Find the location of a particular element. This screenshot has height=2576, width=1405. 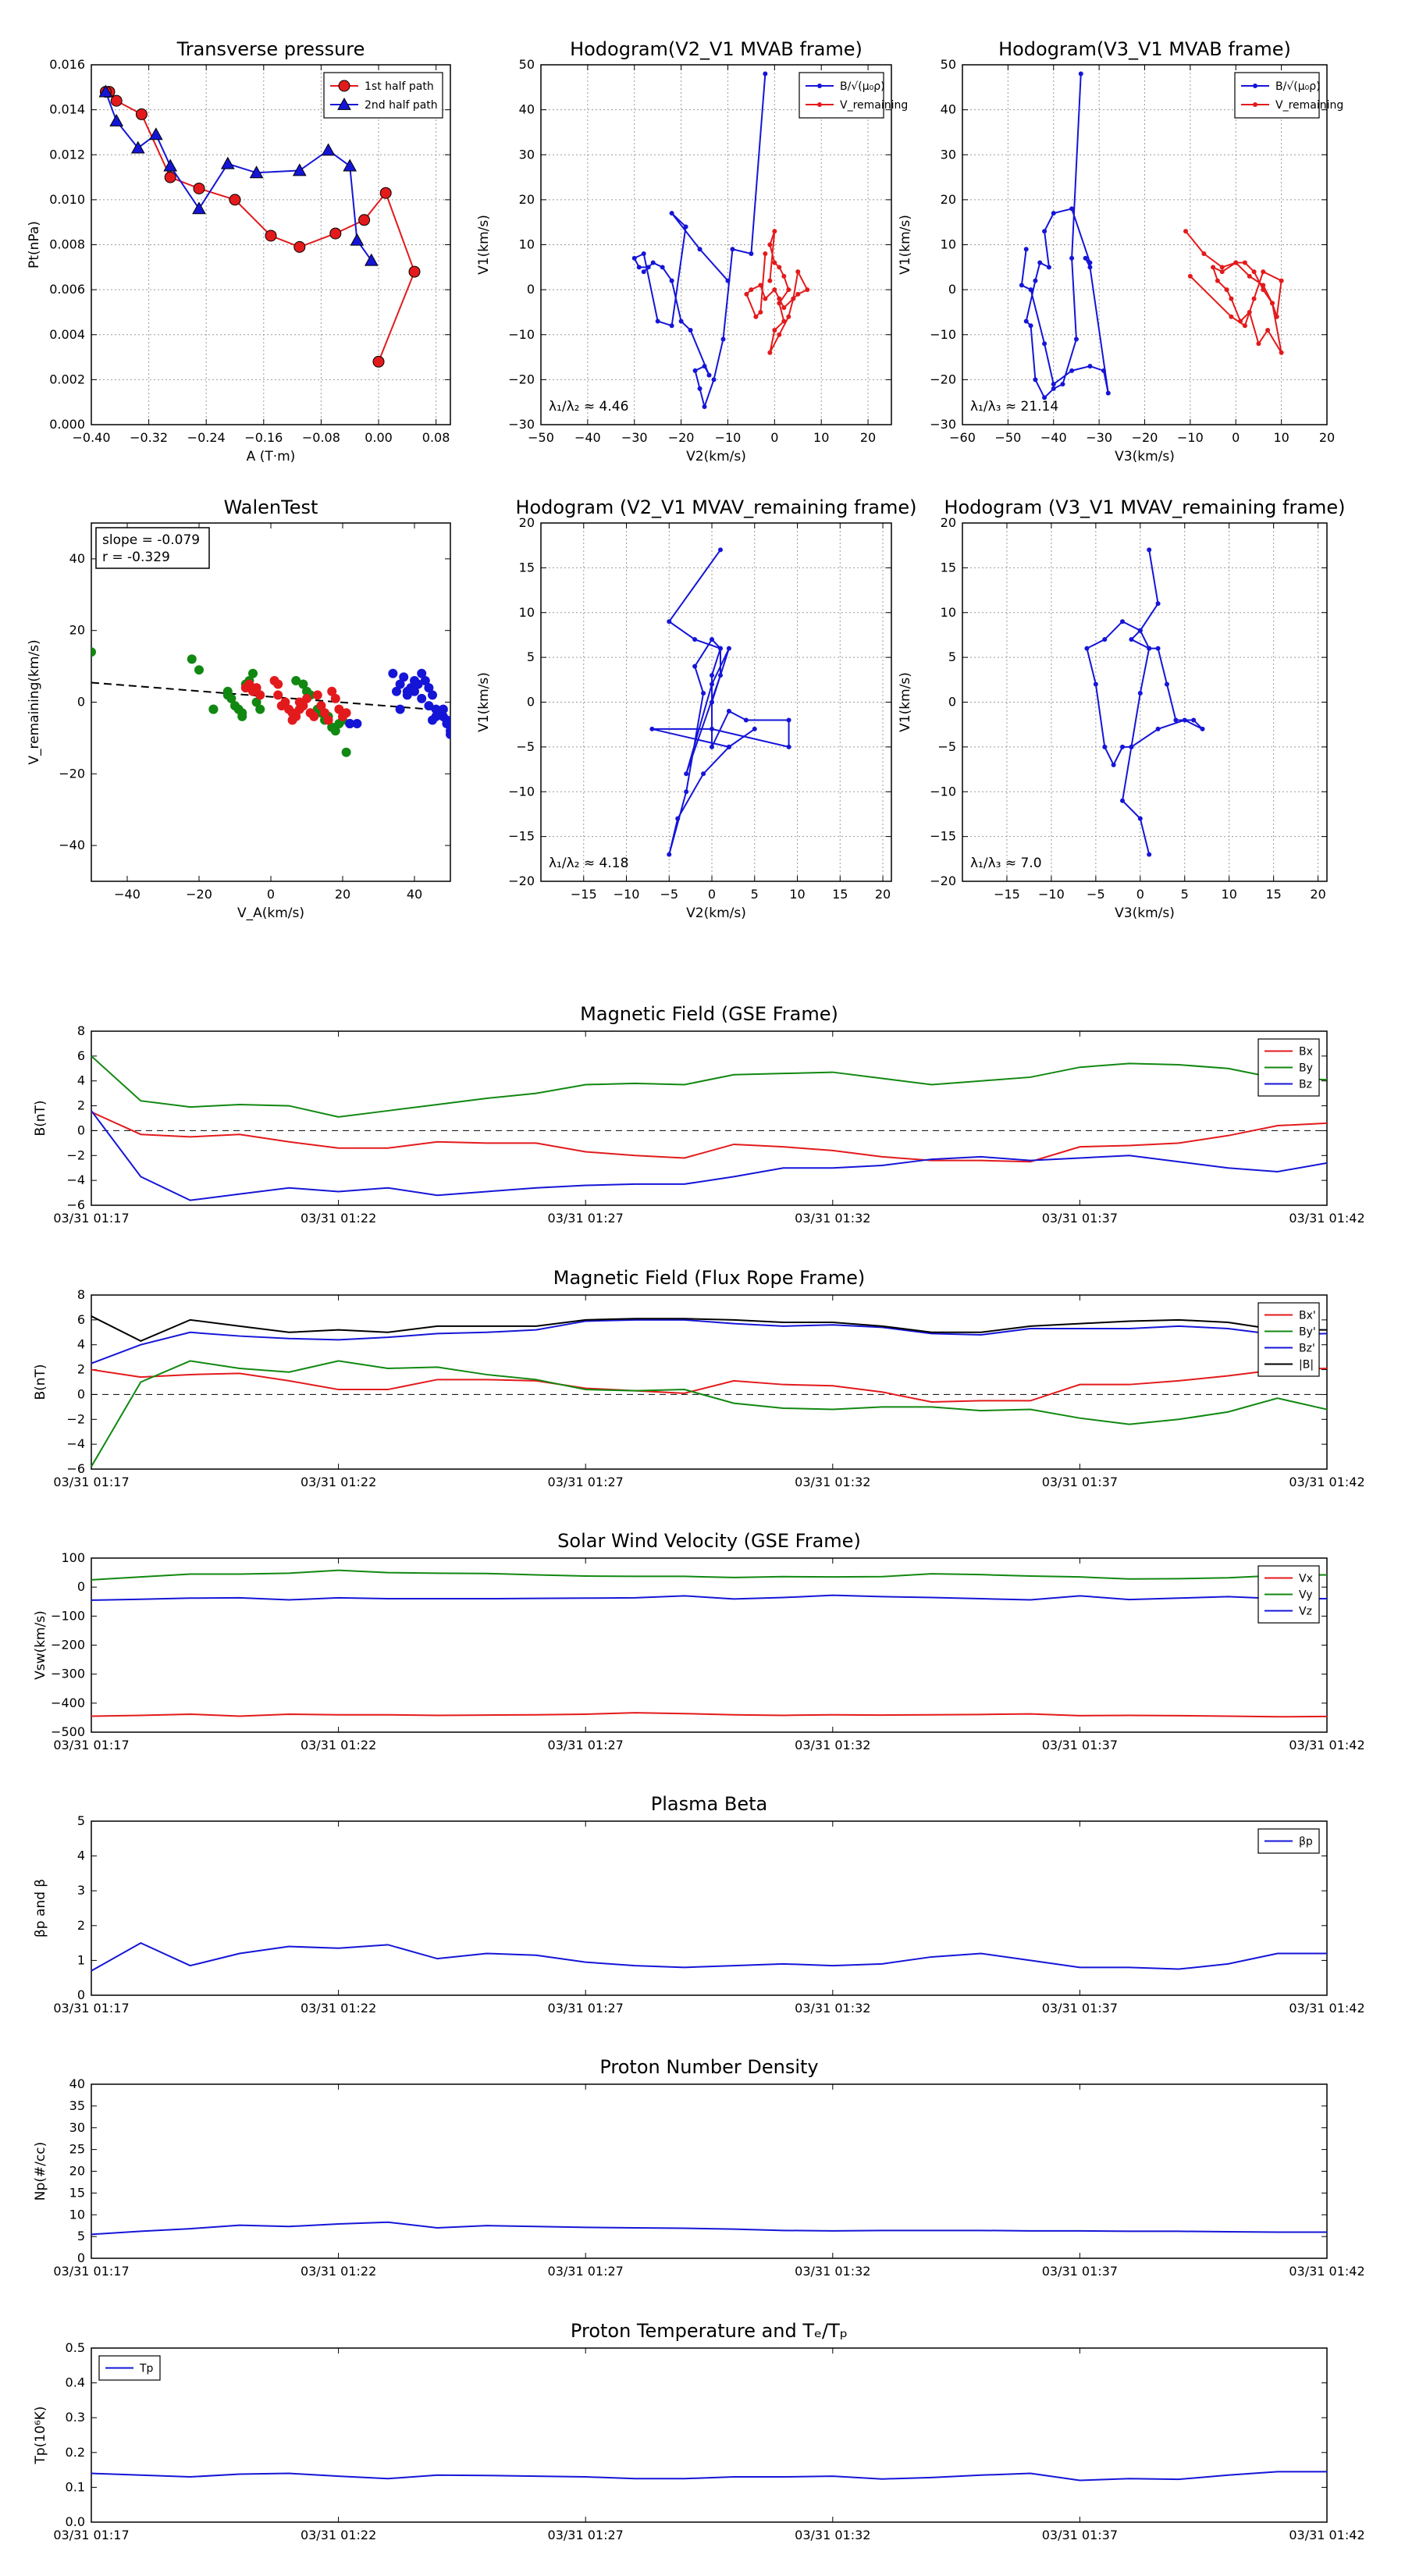

x-tick-label: −0.24 is located at coordinates (206, 437).